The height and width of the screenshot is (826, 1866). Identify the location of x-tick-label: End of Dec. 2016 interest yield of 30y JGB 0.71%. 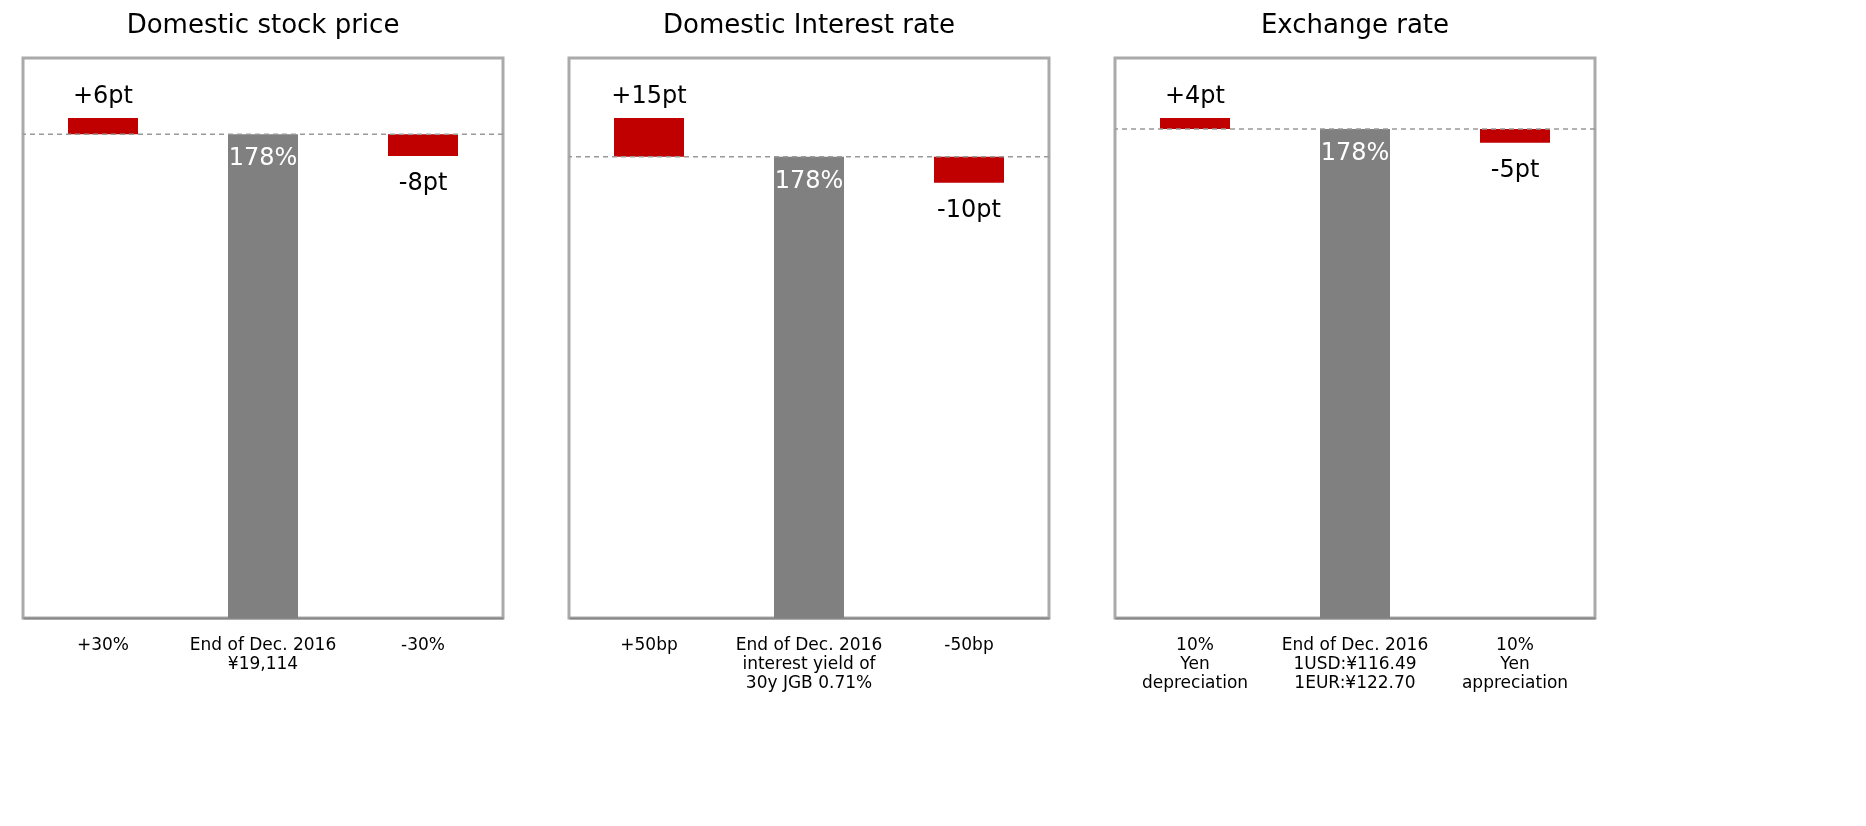
(809, 662).